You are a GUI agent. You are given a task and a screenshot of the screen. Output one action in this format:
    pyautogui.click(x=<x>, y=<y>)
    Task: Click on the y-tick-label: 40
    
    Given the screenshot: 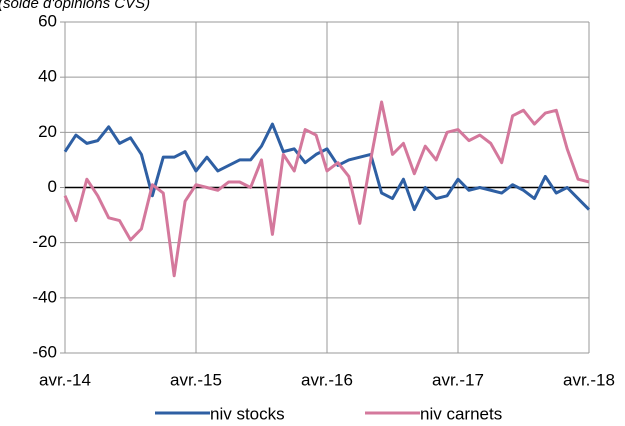 What is the action you would take?
    pyautogui.click(x=47, y=76)
    